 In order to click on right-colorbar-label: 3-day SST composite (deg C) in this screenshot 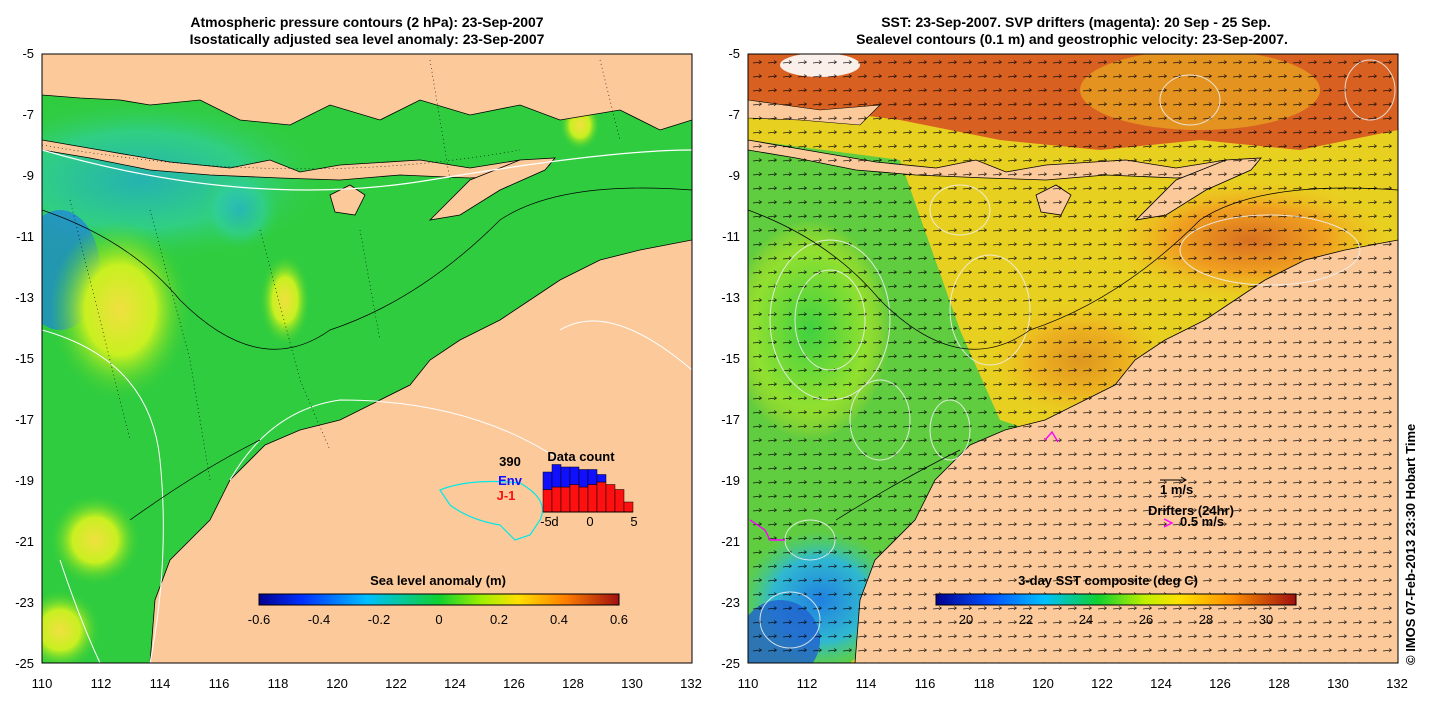, I will do `click(1108, 580)`.